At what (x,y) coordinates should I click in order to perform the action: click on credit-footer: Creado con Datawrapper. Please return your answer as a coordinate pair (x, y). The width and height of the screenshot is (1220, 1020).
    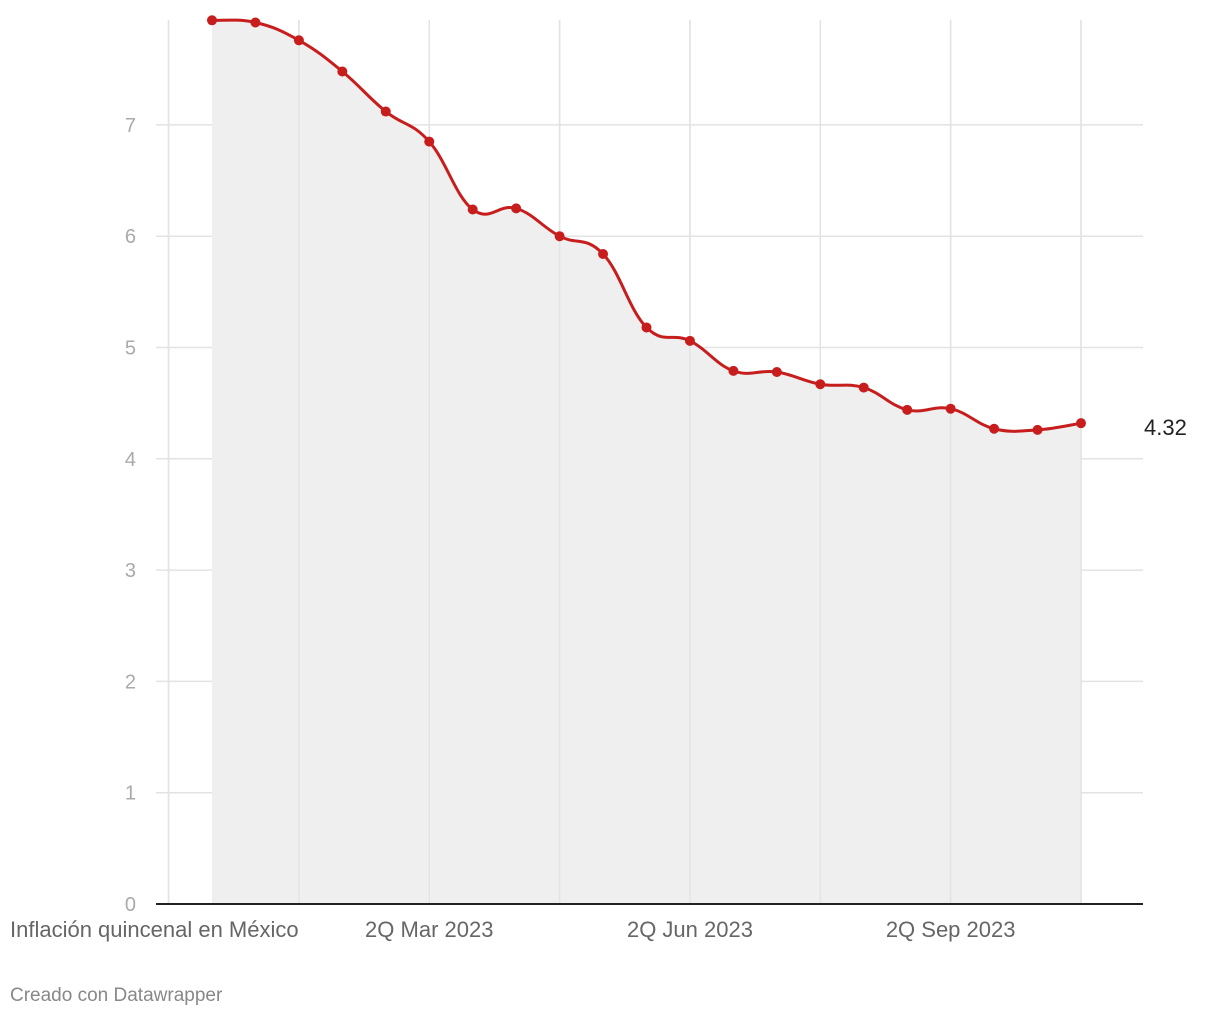
    Looking at the image, I should click on (116, 995).